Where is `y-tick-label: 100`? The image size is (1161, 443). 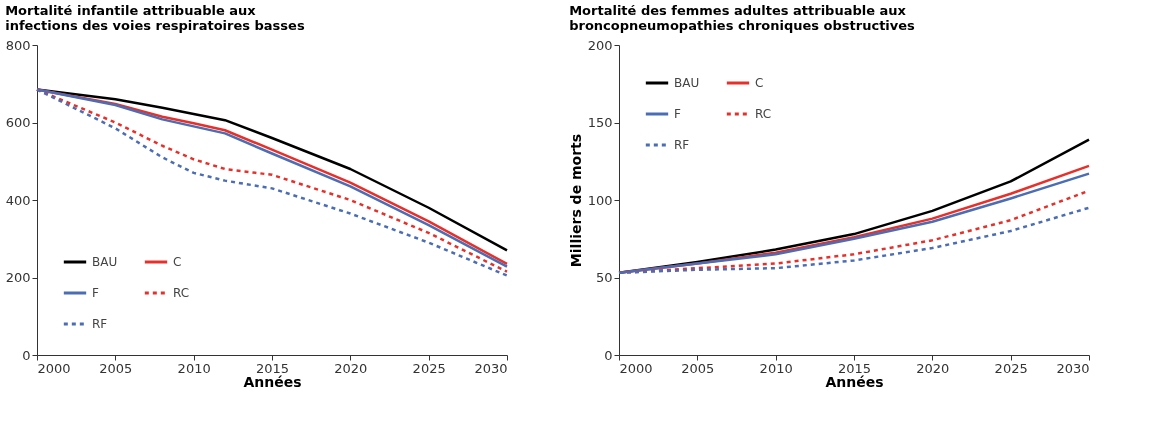 y-tick-label: 100 is located at coordinates (600, 200).